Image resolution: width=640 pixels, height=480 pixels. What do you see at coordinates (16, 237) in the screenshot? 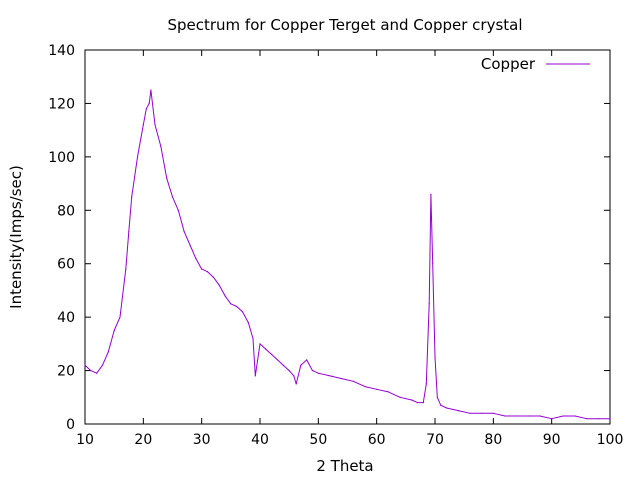
I see `y-axis-label: Intensity(Imps/sec)` at bounding box center [16, 237].